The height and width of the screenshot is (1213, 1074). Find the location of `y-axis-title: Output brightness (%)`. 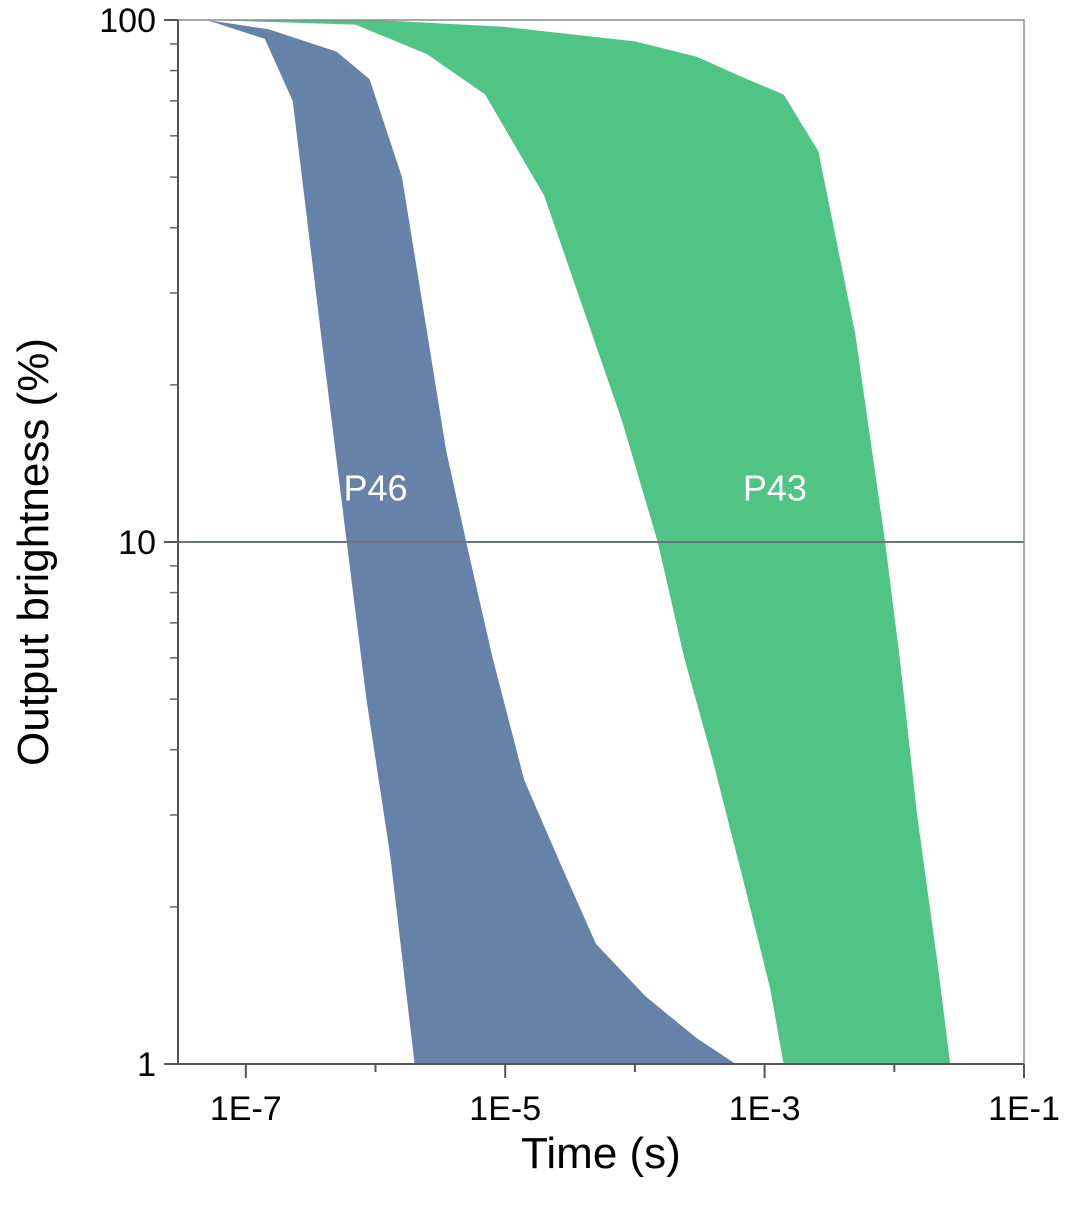

y-axis-title: Output brightness (%) is located at coordinates (33, 552).